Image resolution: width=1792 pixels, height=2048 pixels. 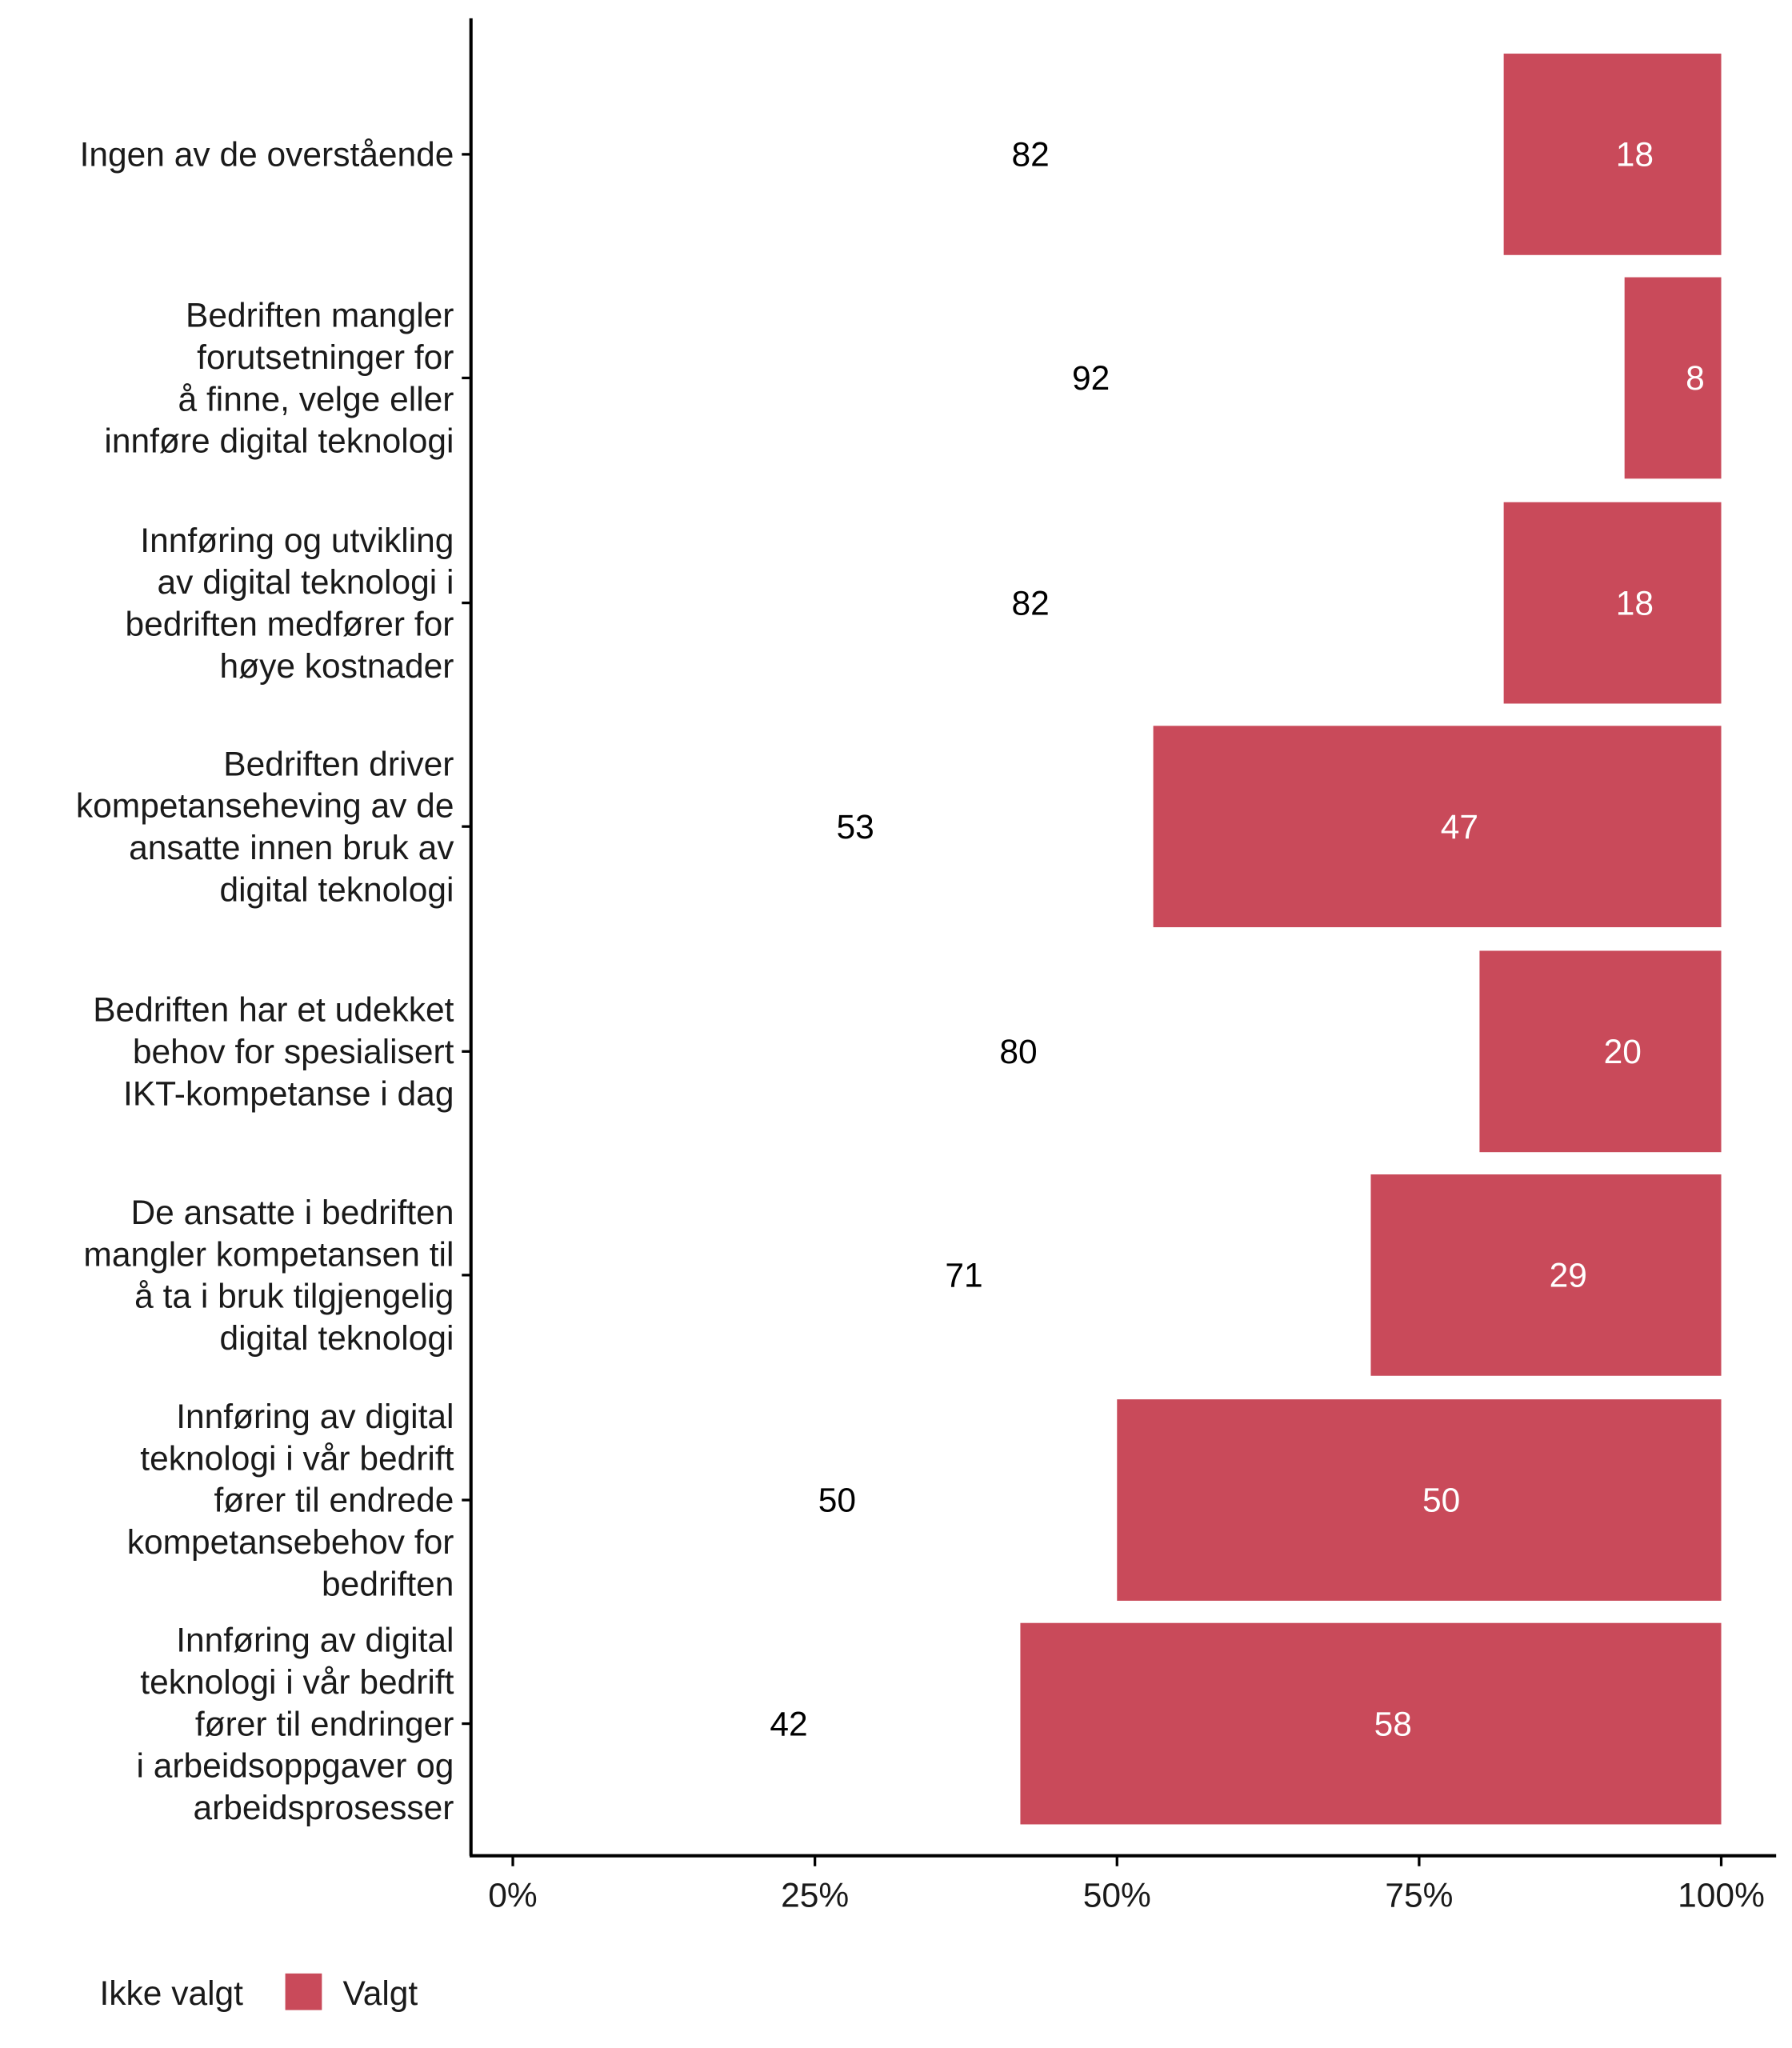 I want to click on x-tick-label: 100%, so click(x=1721, y=1895).